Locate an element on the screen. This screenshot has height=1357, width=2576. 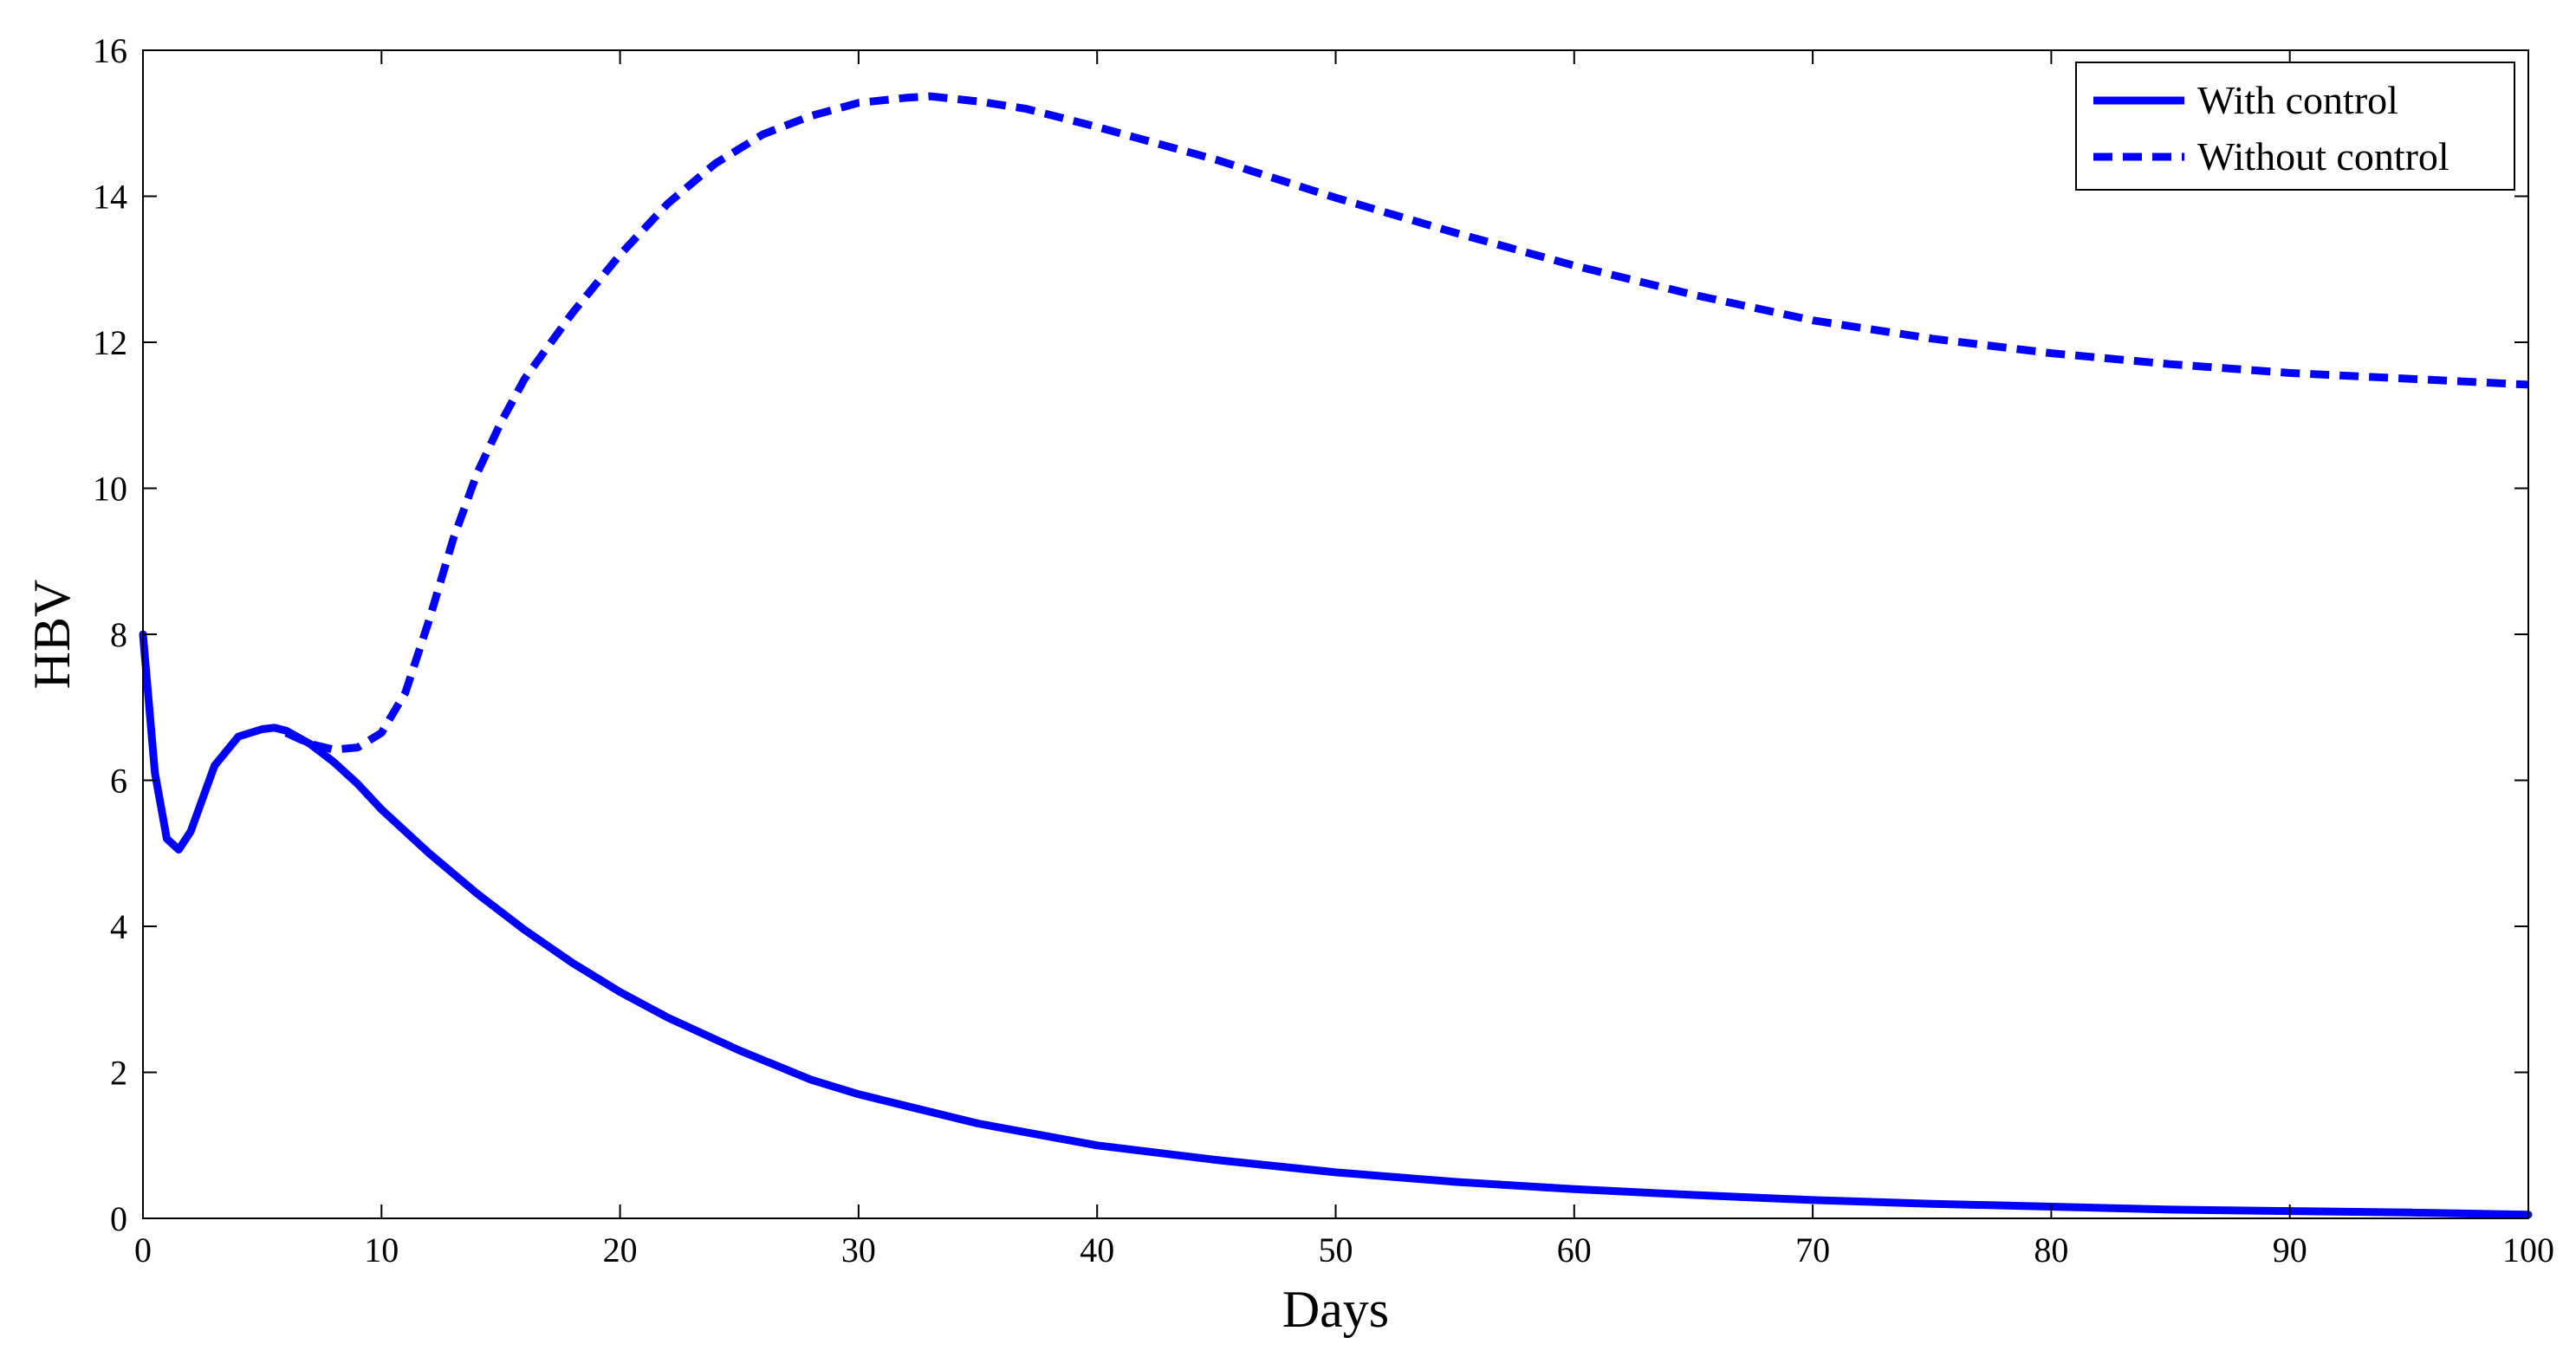
y-tick-label: 16 is located at coordinates (110, 50).